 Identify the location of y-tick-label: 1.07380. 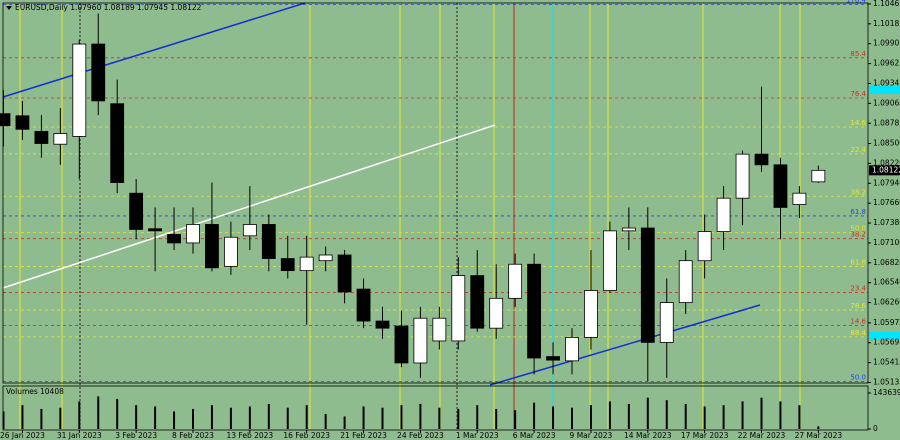
(886, 222).